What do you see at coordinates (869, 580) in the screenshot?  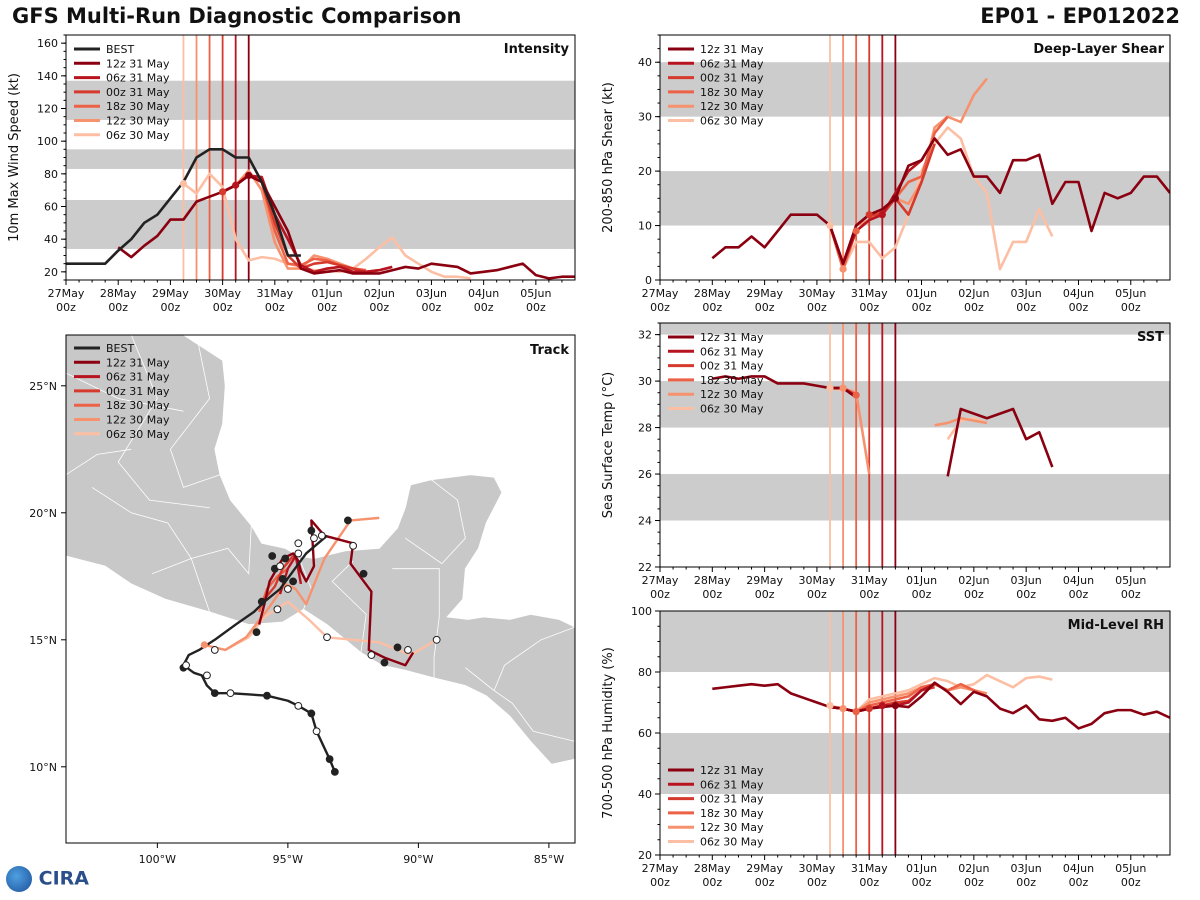 I see `x-tick-label: 31May` at bounding box center [869, 580].